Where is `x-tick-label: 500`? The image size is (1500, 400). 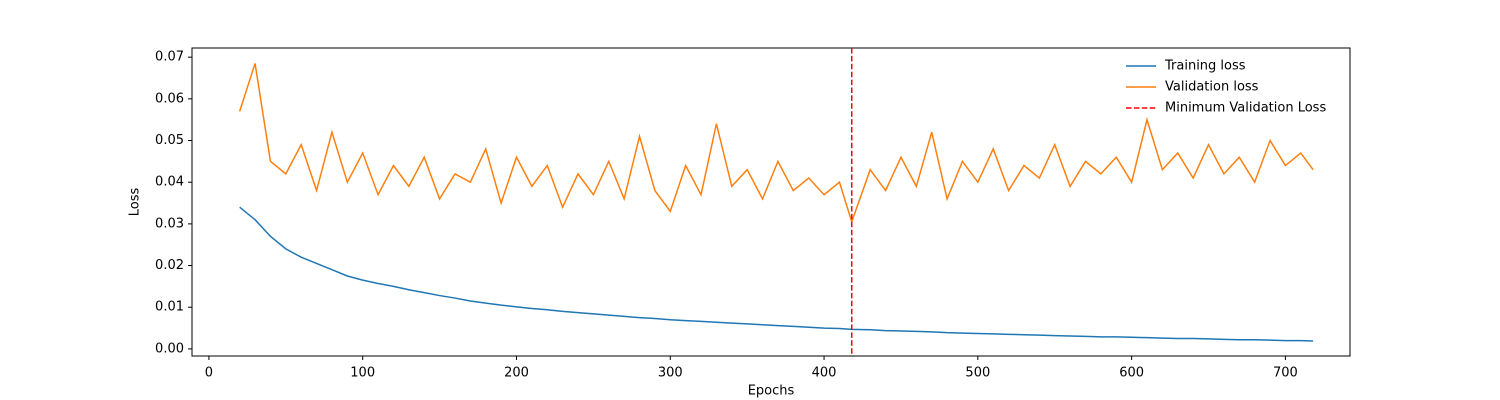
x-tick-label: 500 is located at coordinates (977, 373).